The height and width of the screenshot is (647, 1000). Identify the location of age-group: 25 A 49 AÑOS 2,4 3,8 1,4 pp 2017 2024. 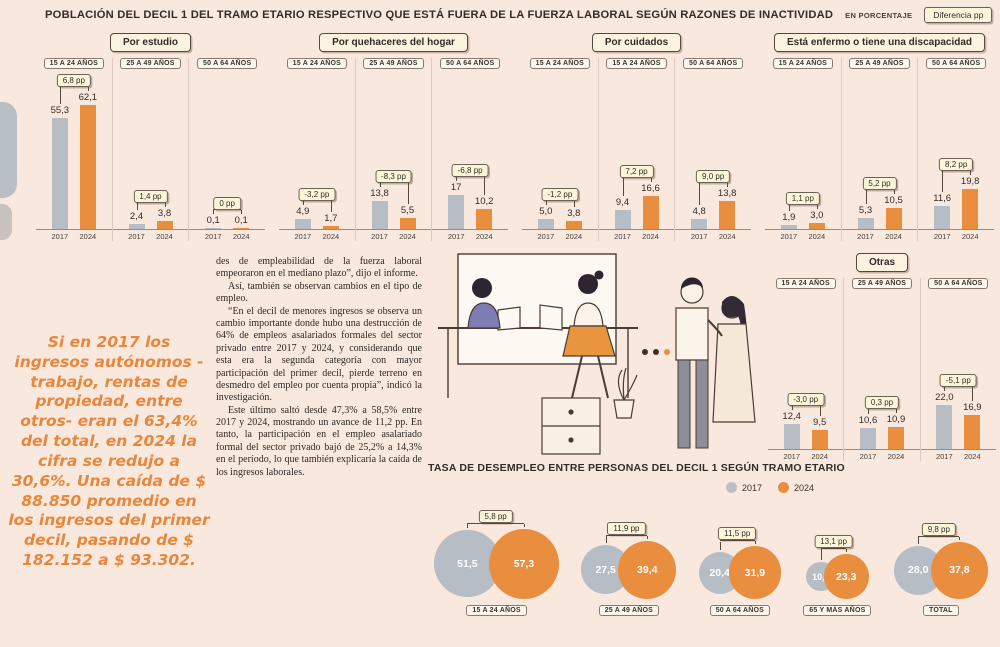
(150, 149).